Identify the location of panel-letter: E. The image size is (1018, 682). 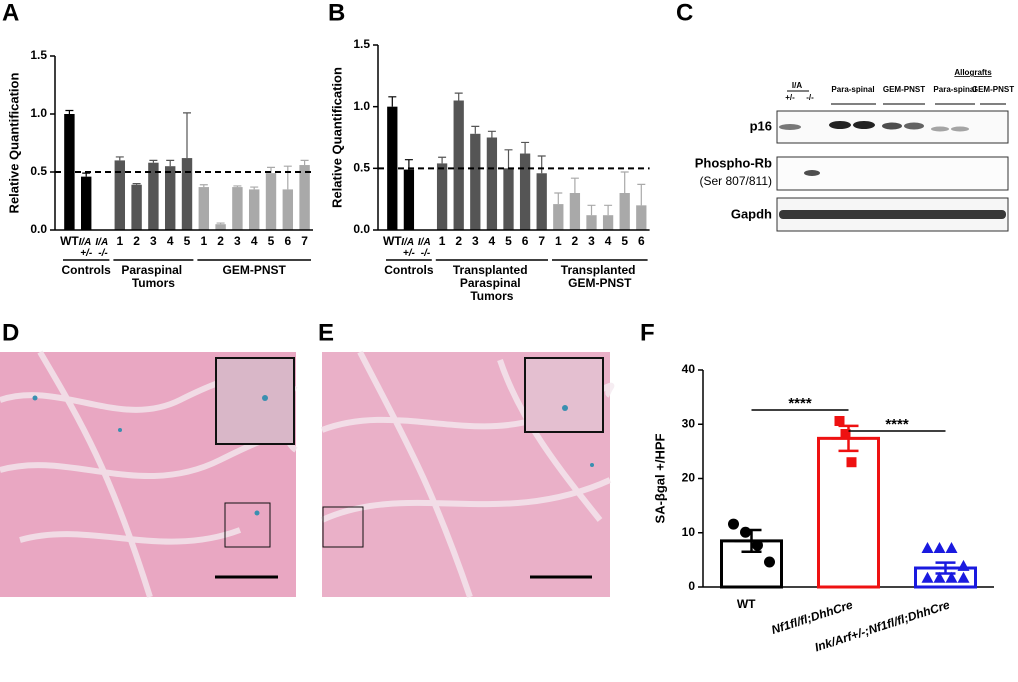
(326, 332).